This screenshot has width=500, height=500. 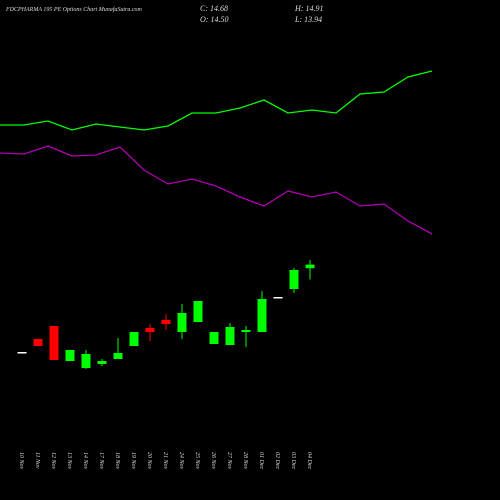 What do you see at coordinates (308, 19) in the screenshot?
I see `low-label: L: 13.94` at bounding box center [308, 19].